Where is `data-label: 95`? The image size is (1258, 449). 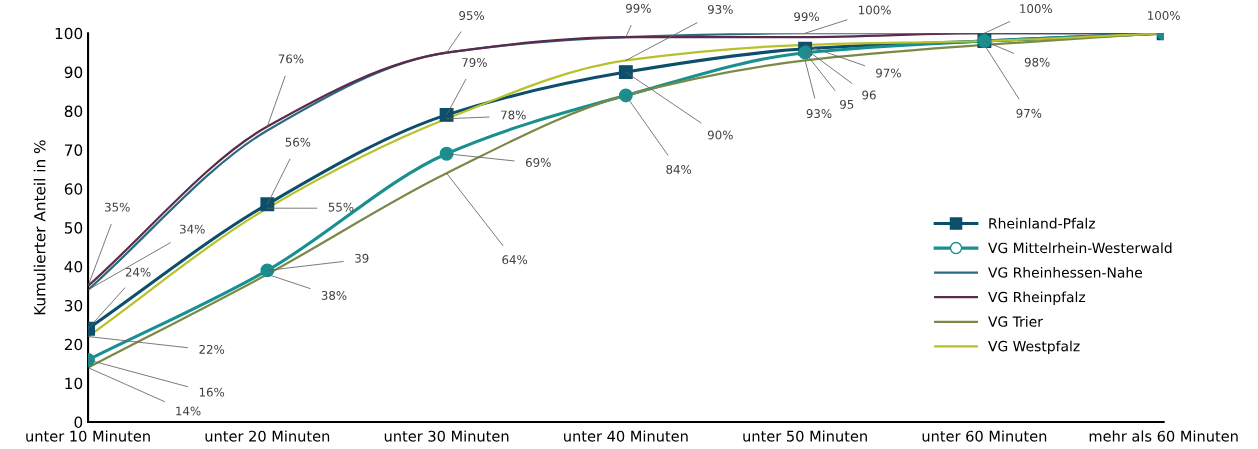 data-label: 95 is located at coordinates (847, 104).